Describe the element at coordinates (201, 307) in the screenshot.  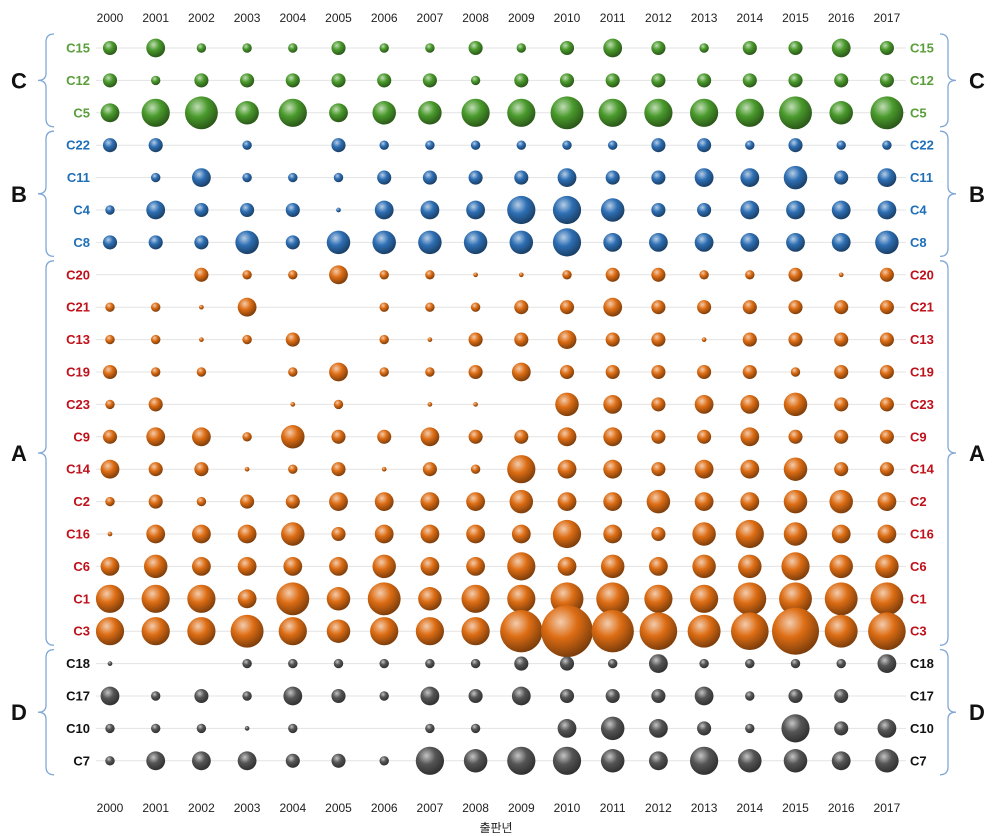
I see `bubble-C21-2002` at that location.